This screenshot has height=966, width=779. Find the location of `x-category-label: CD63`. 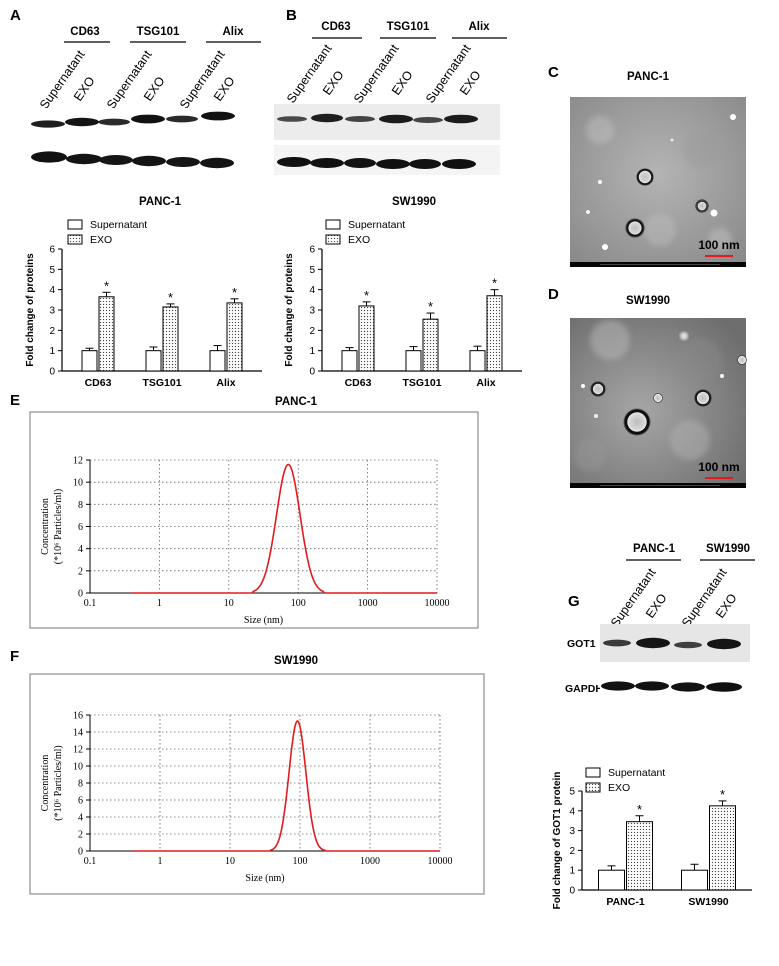

x-category-label: CD63 is located at coordinates (98, 383).